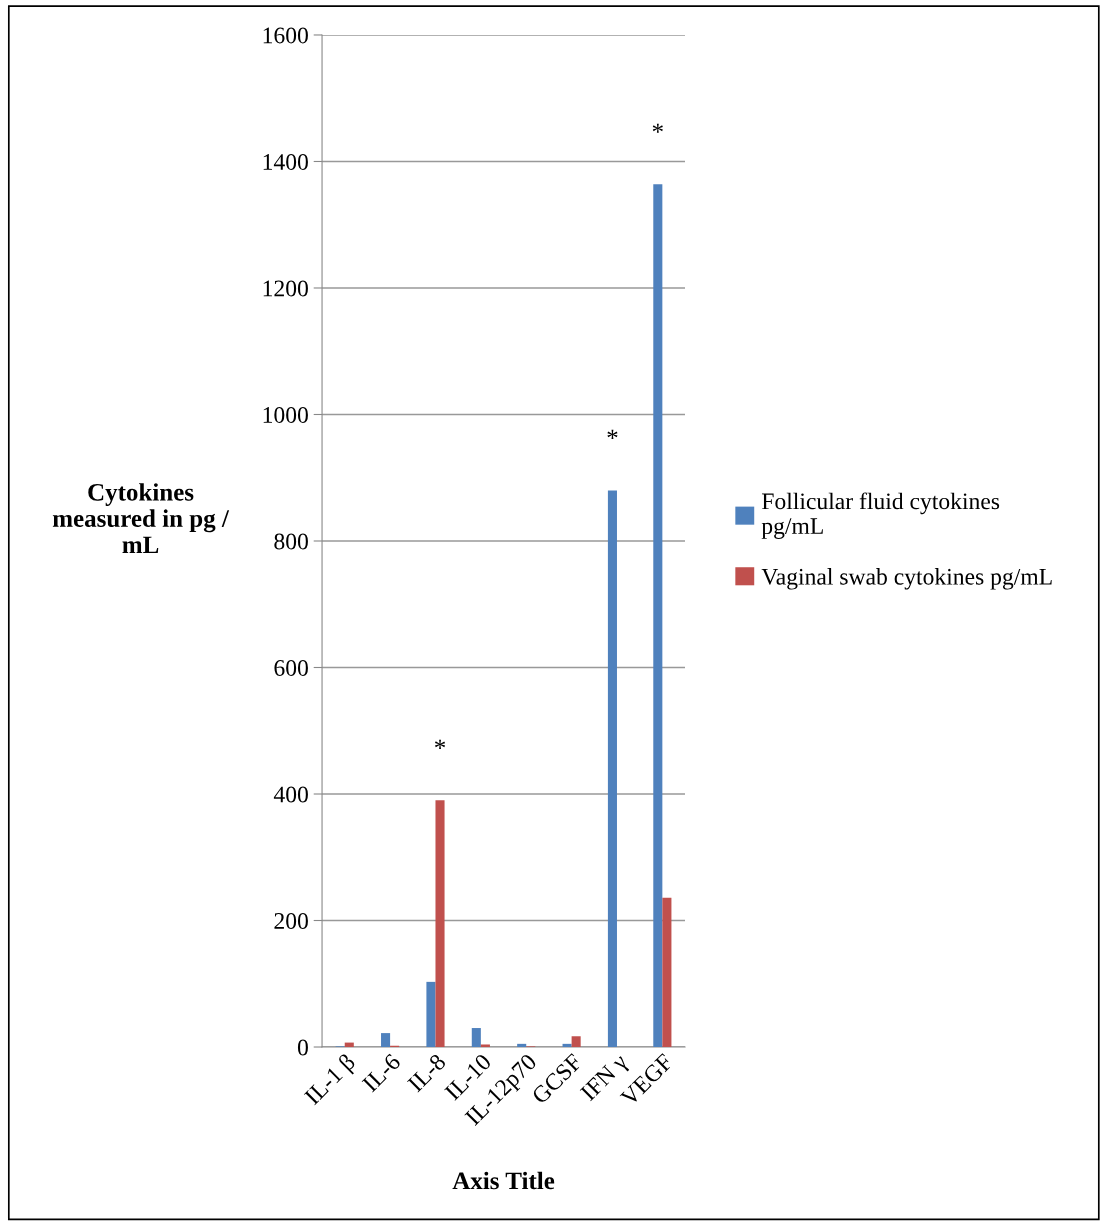  Describe the element at coordinates (291, 921) in the screenshot. I see `y-tick-label: 200` at that location.